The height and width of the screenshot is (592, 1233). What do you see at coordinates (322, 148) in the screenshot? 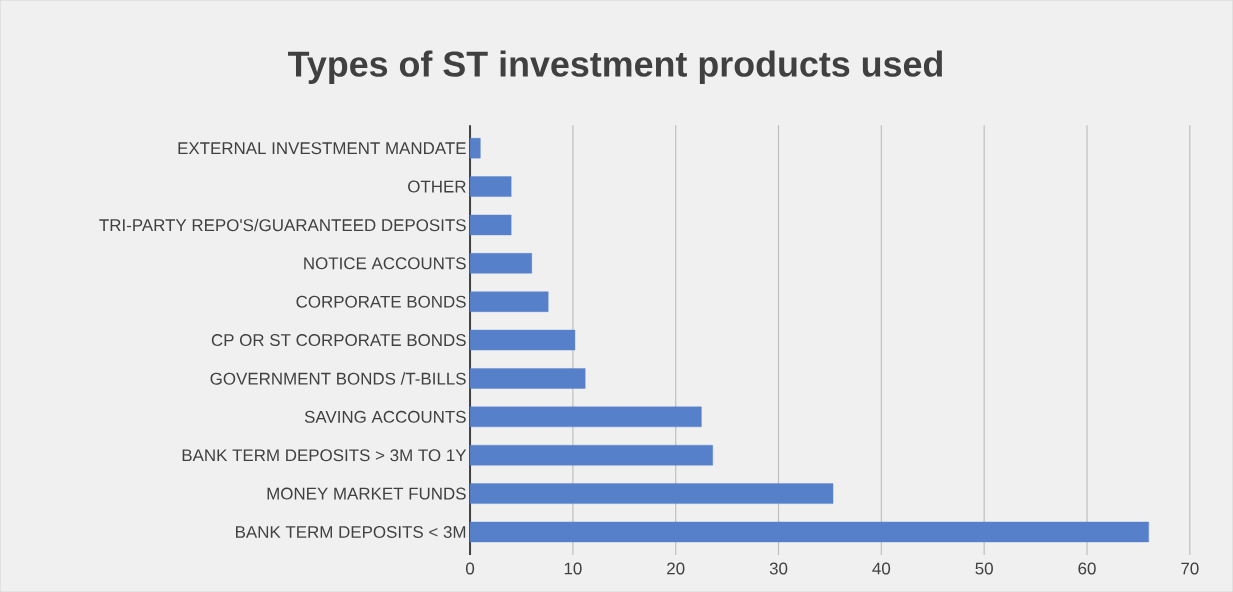
I see `y-tick-label: EXTERNAL INVESTMENT MANDATE` at bounding box center [322, 148].